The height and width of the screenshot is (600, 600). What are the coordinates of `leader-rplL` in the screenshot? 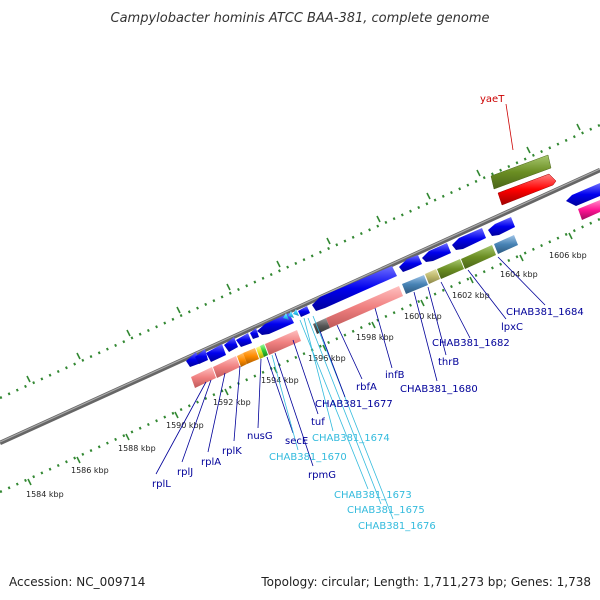 It's located at (181, 428).